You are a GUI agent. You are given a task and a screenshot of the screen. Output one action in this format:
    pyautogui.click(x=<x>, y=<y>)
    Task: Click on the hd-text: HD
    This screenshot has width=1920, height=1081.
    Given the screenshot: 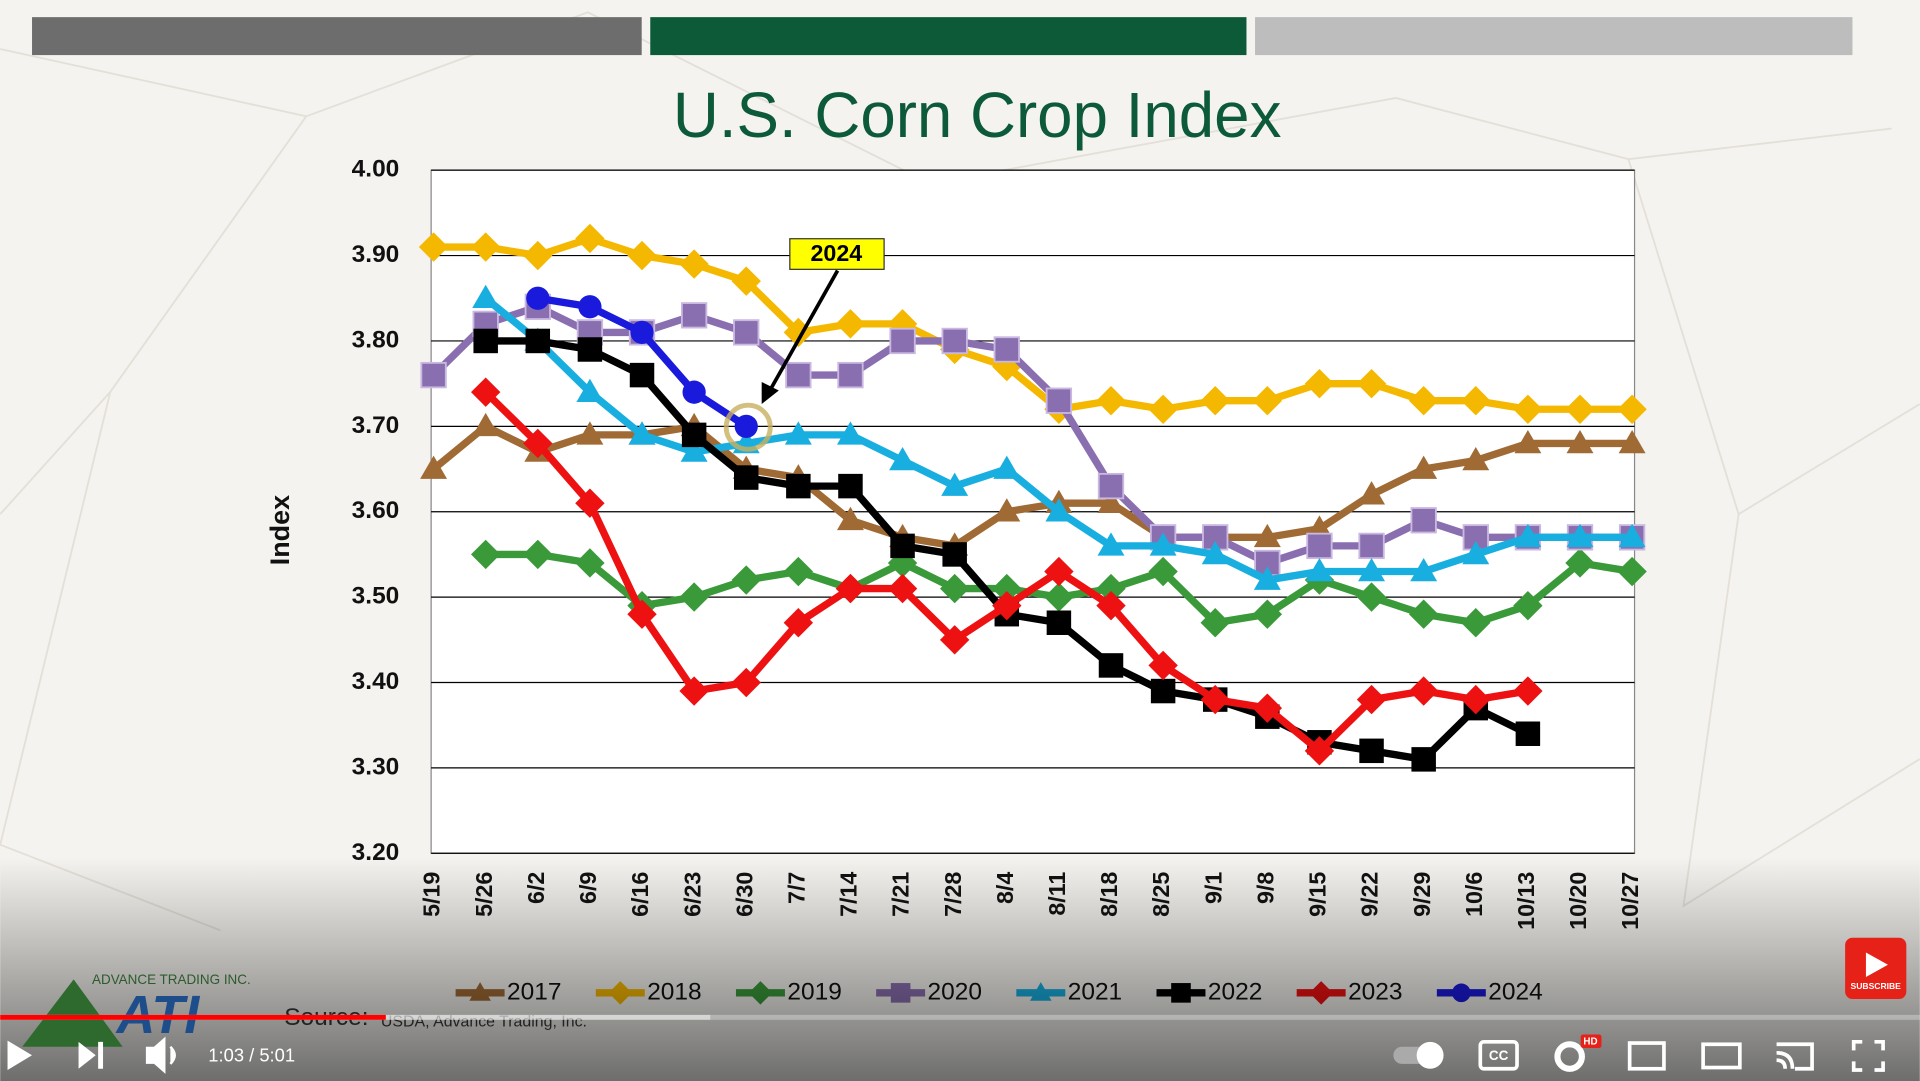 What is the action you would take?
    pyautogui.click(x=1590, y=1041)
    